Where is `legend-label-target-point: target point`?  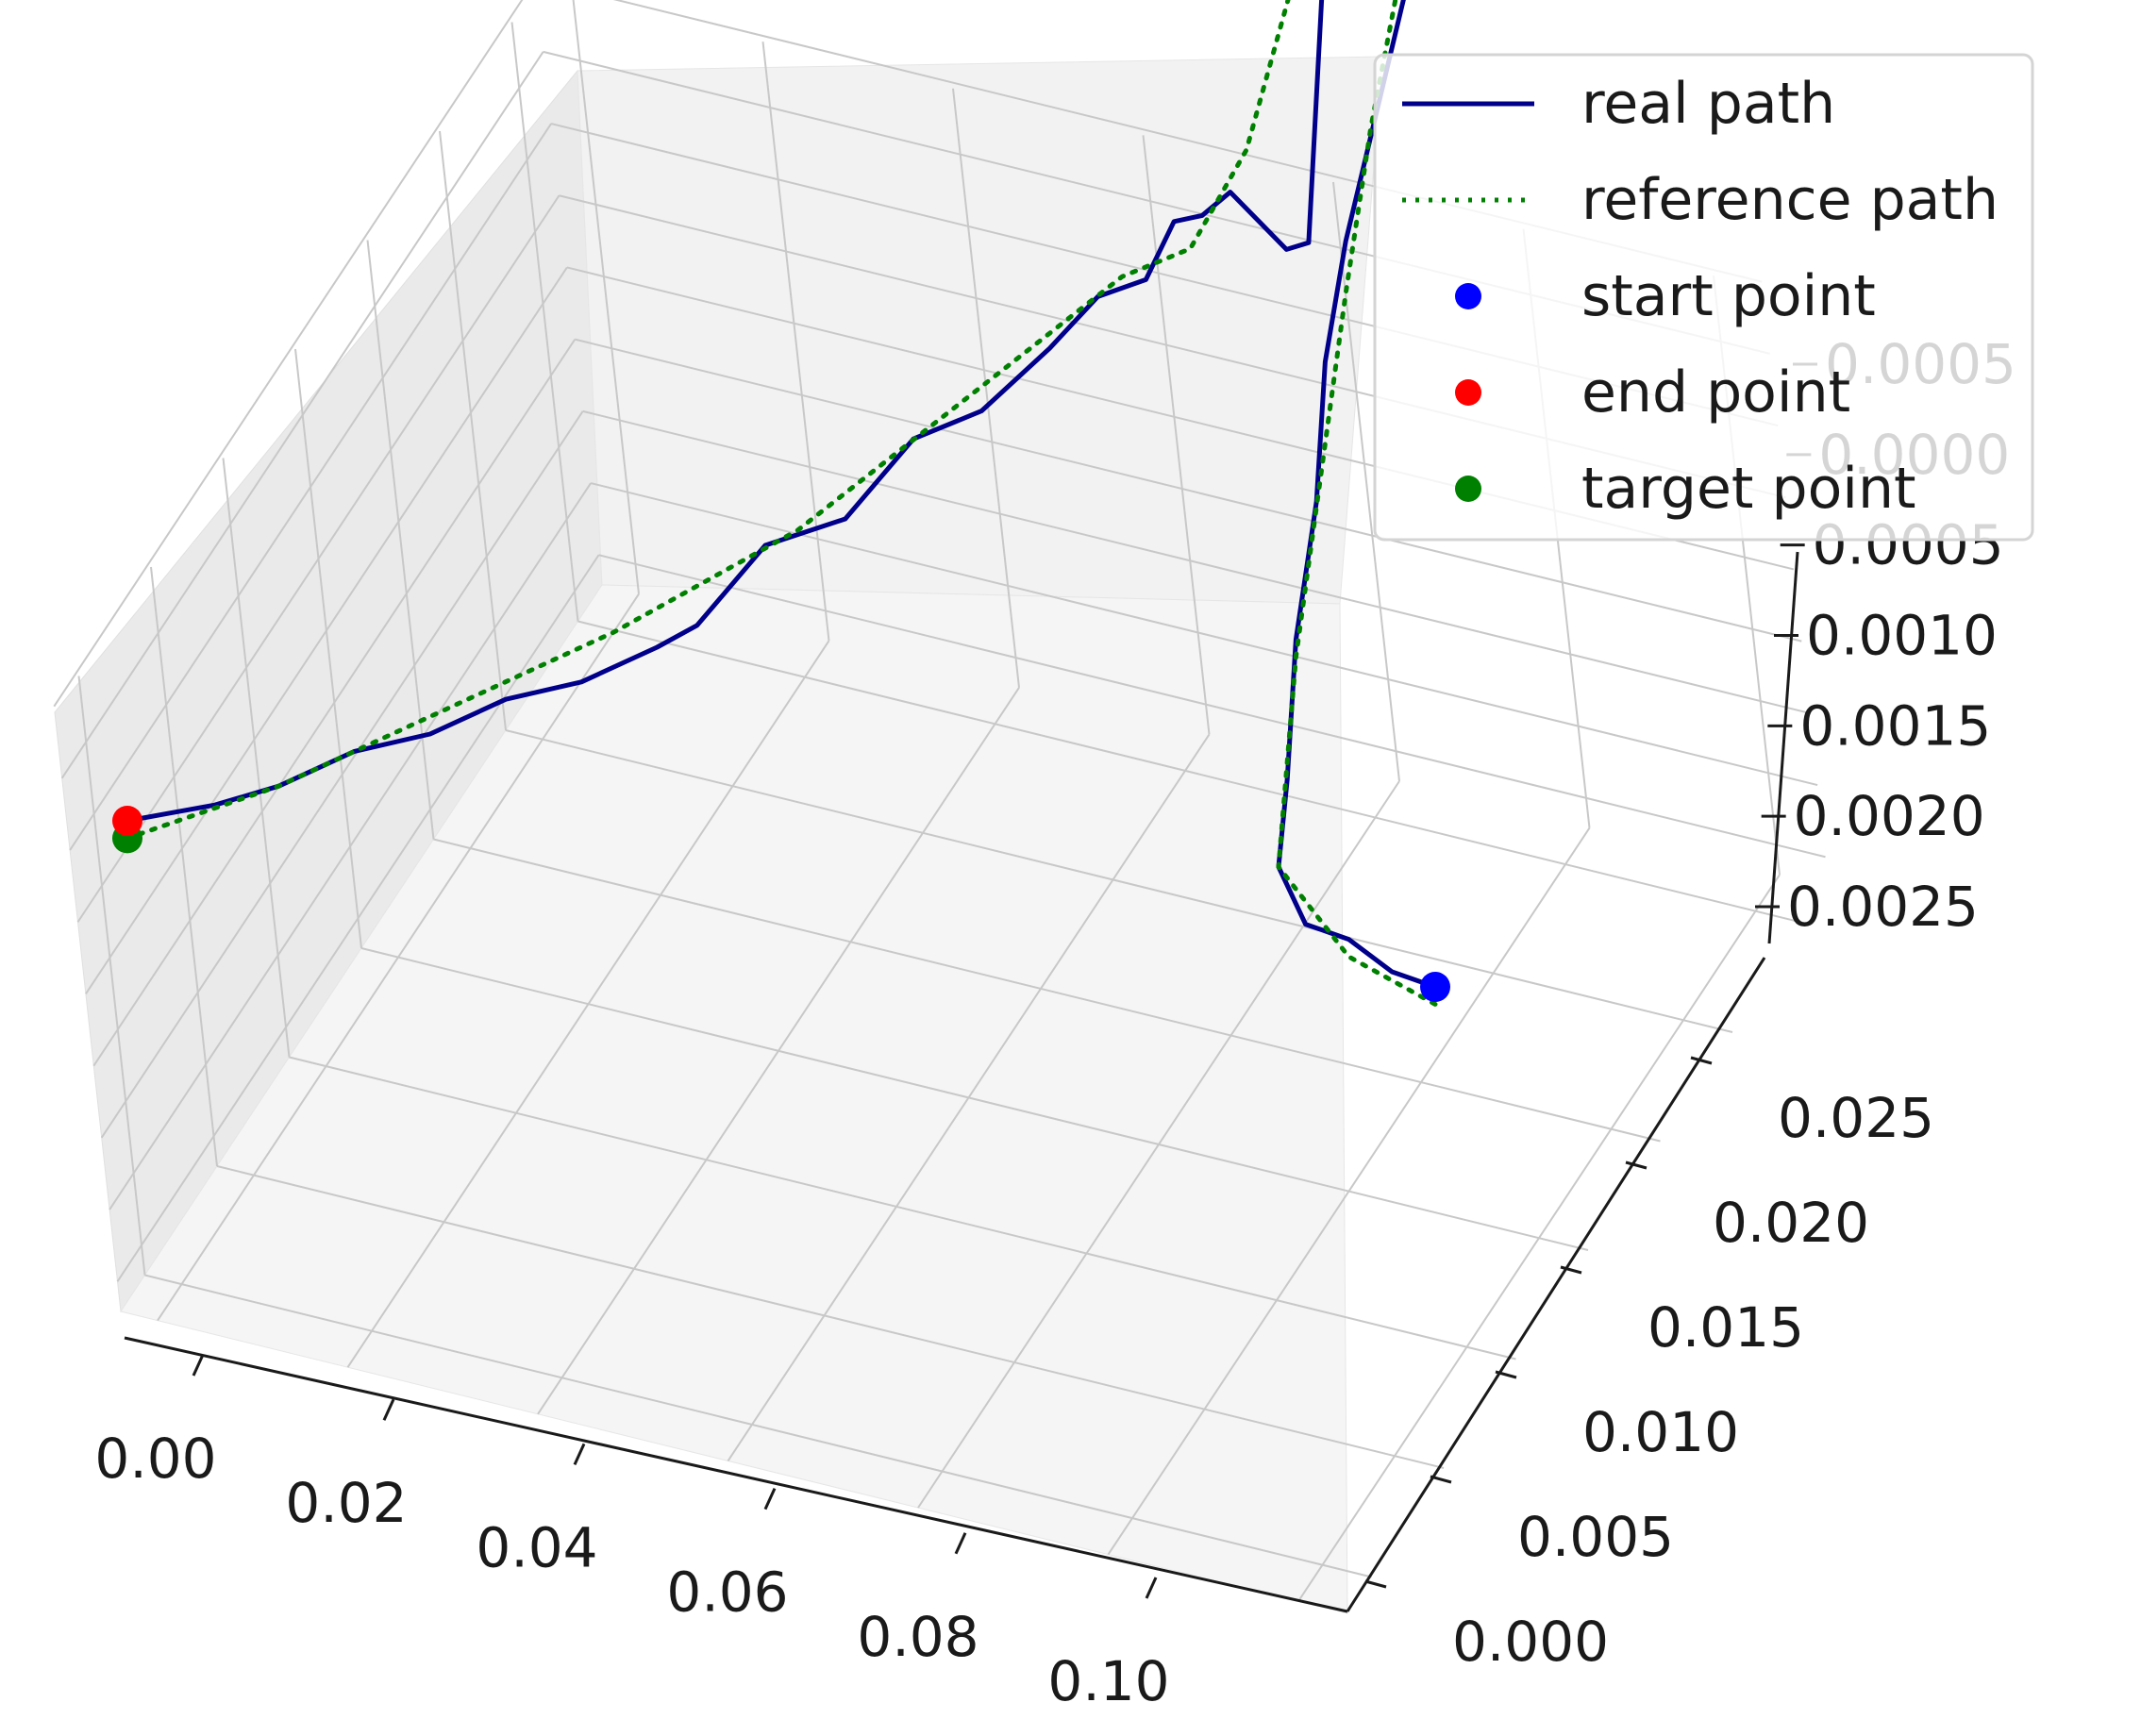
legend-label-target-point: target point is located at coordinates (1749, 489).